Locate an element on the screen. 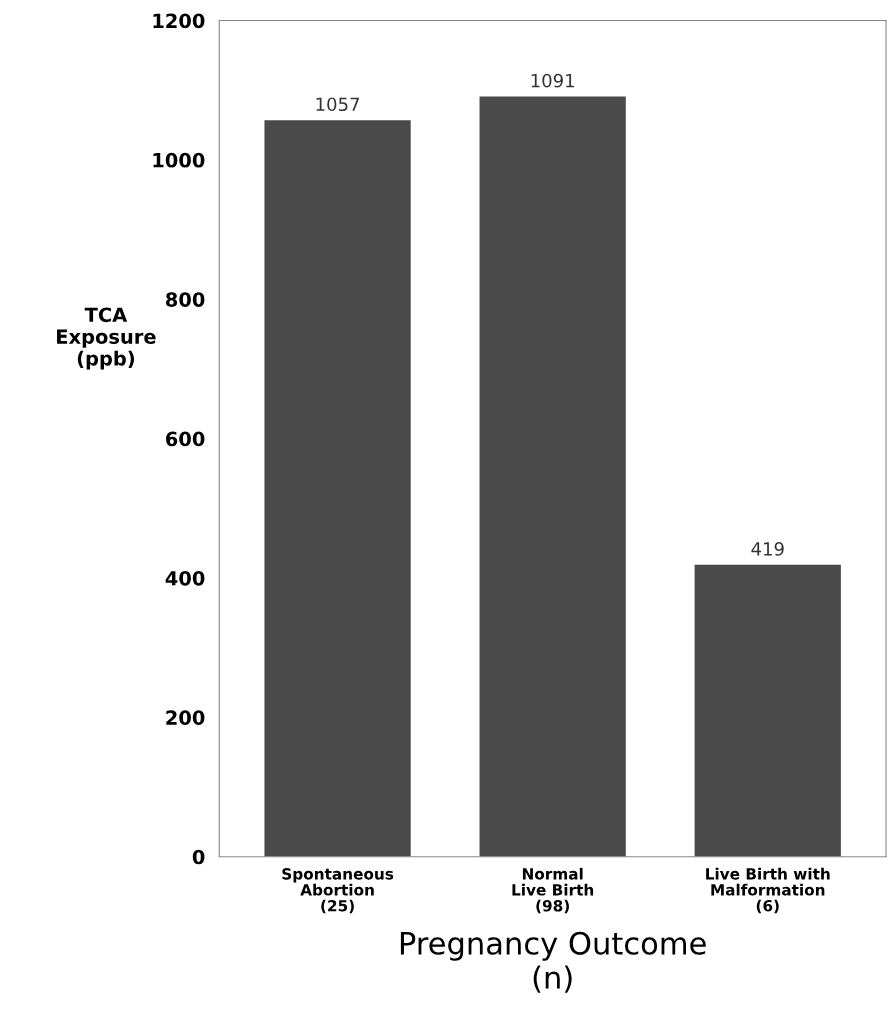 The width and height of the screenshot is (895, 1026). y-tick-label: 800 is located at coordinates (185, 299).